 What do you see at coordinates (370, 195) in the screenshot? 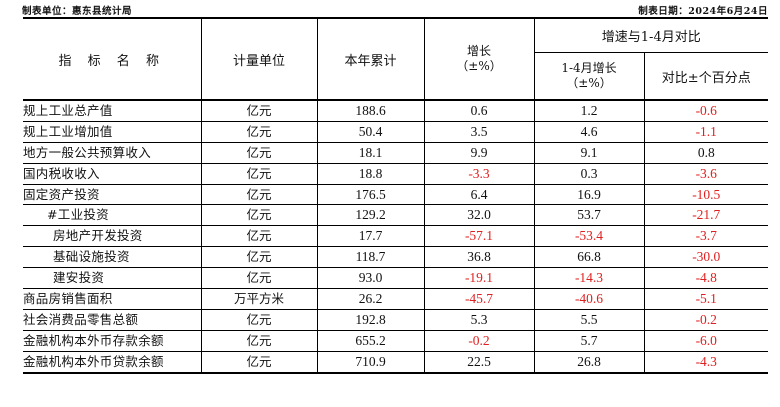
I see `cumulative-cell: 176.5` at bounding box center [370, 195].